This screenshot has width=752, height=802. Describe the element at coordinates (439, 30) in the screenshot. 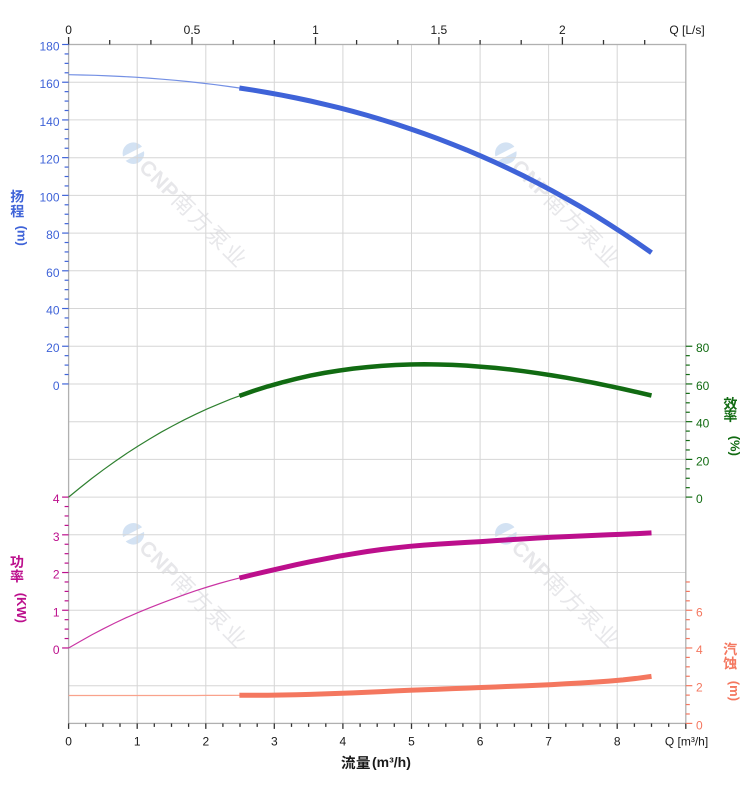

I see `svg-text: 1.5` at that location.